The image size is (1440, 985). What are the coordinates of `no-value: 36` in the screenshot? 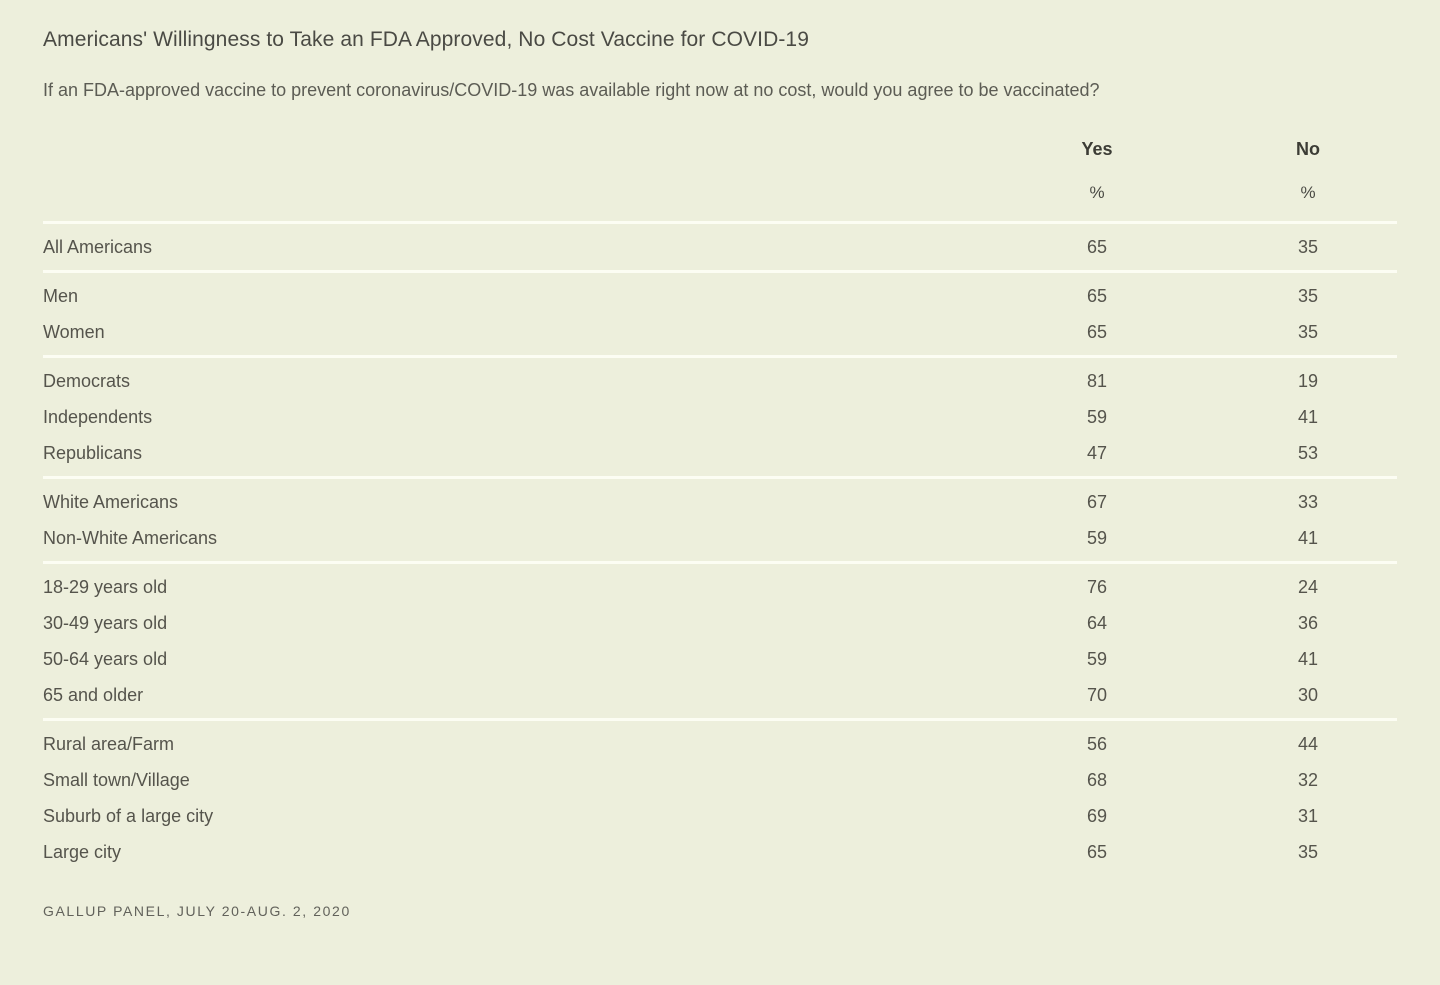 It's located at (1308, 623).